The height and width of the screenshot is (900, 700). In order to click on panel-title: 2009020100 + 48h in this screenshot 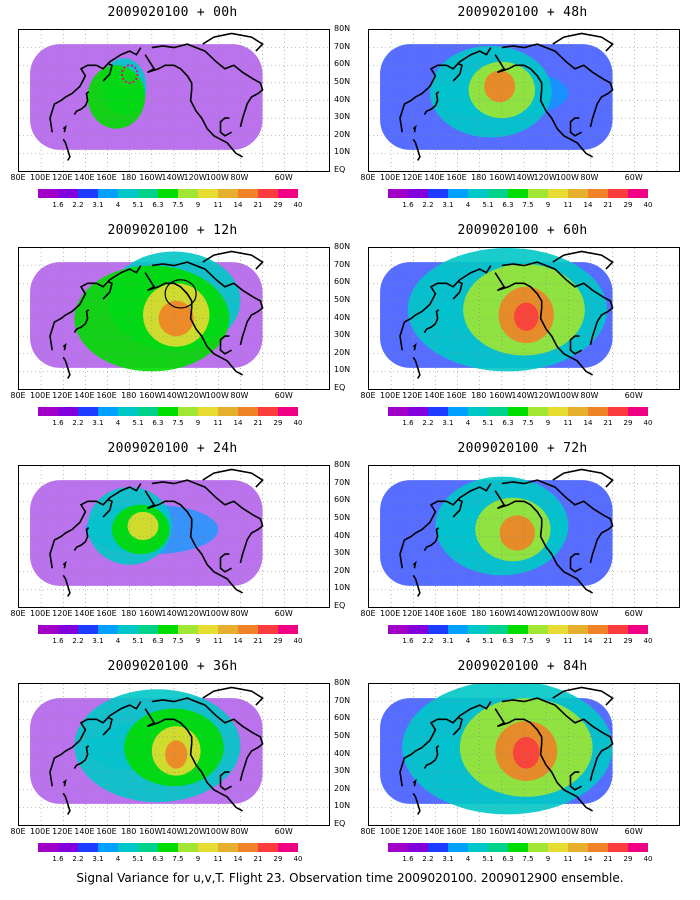, I will do `click(522, 12)`.